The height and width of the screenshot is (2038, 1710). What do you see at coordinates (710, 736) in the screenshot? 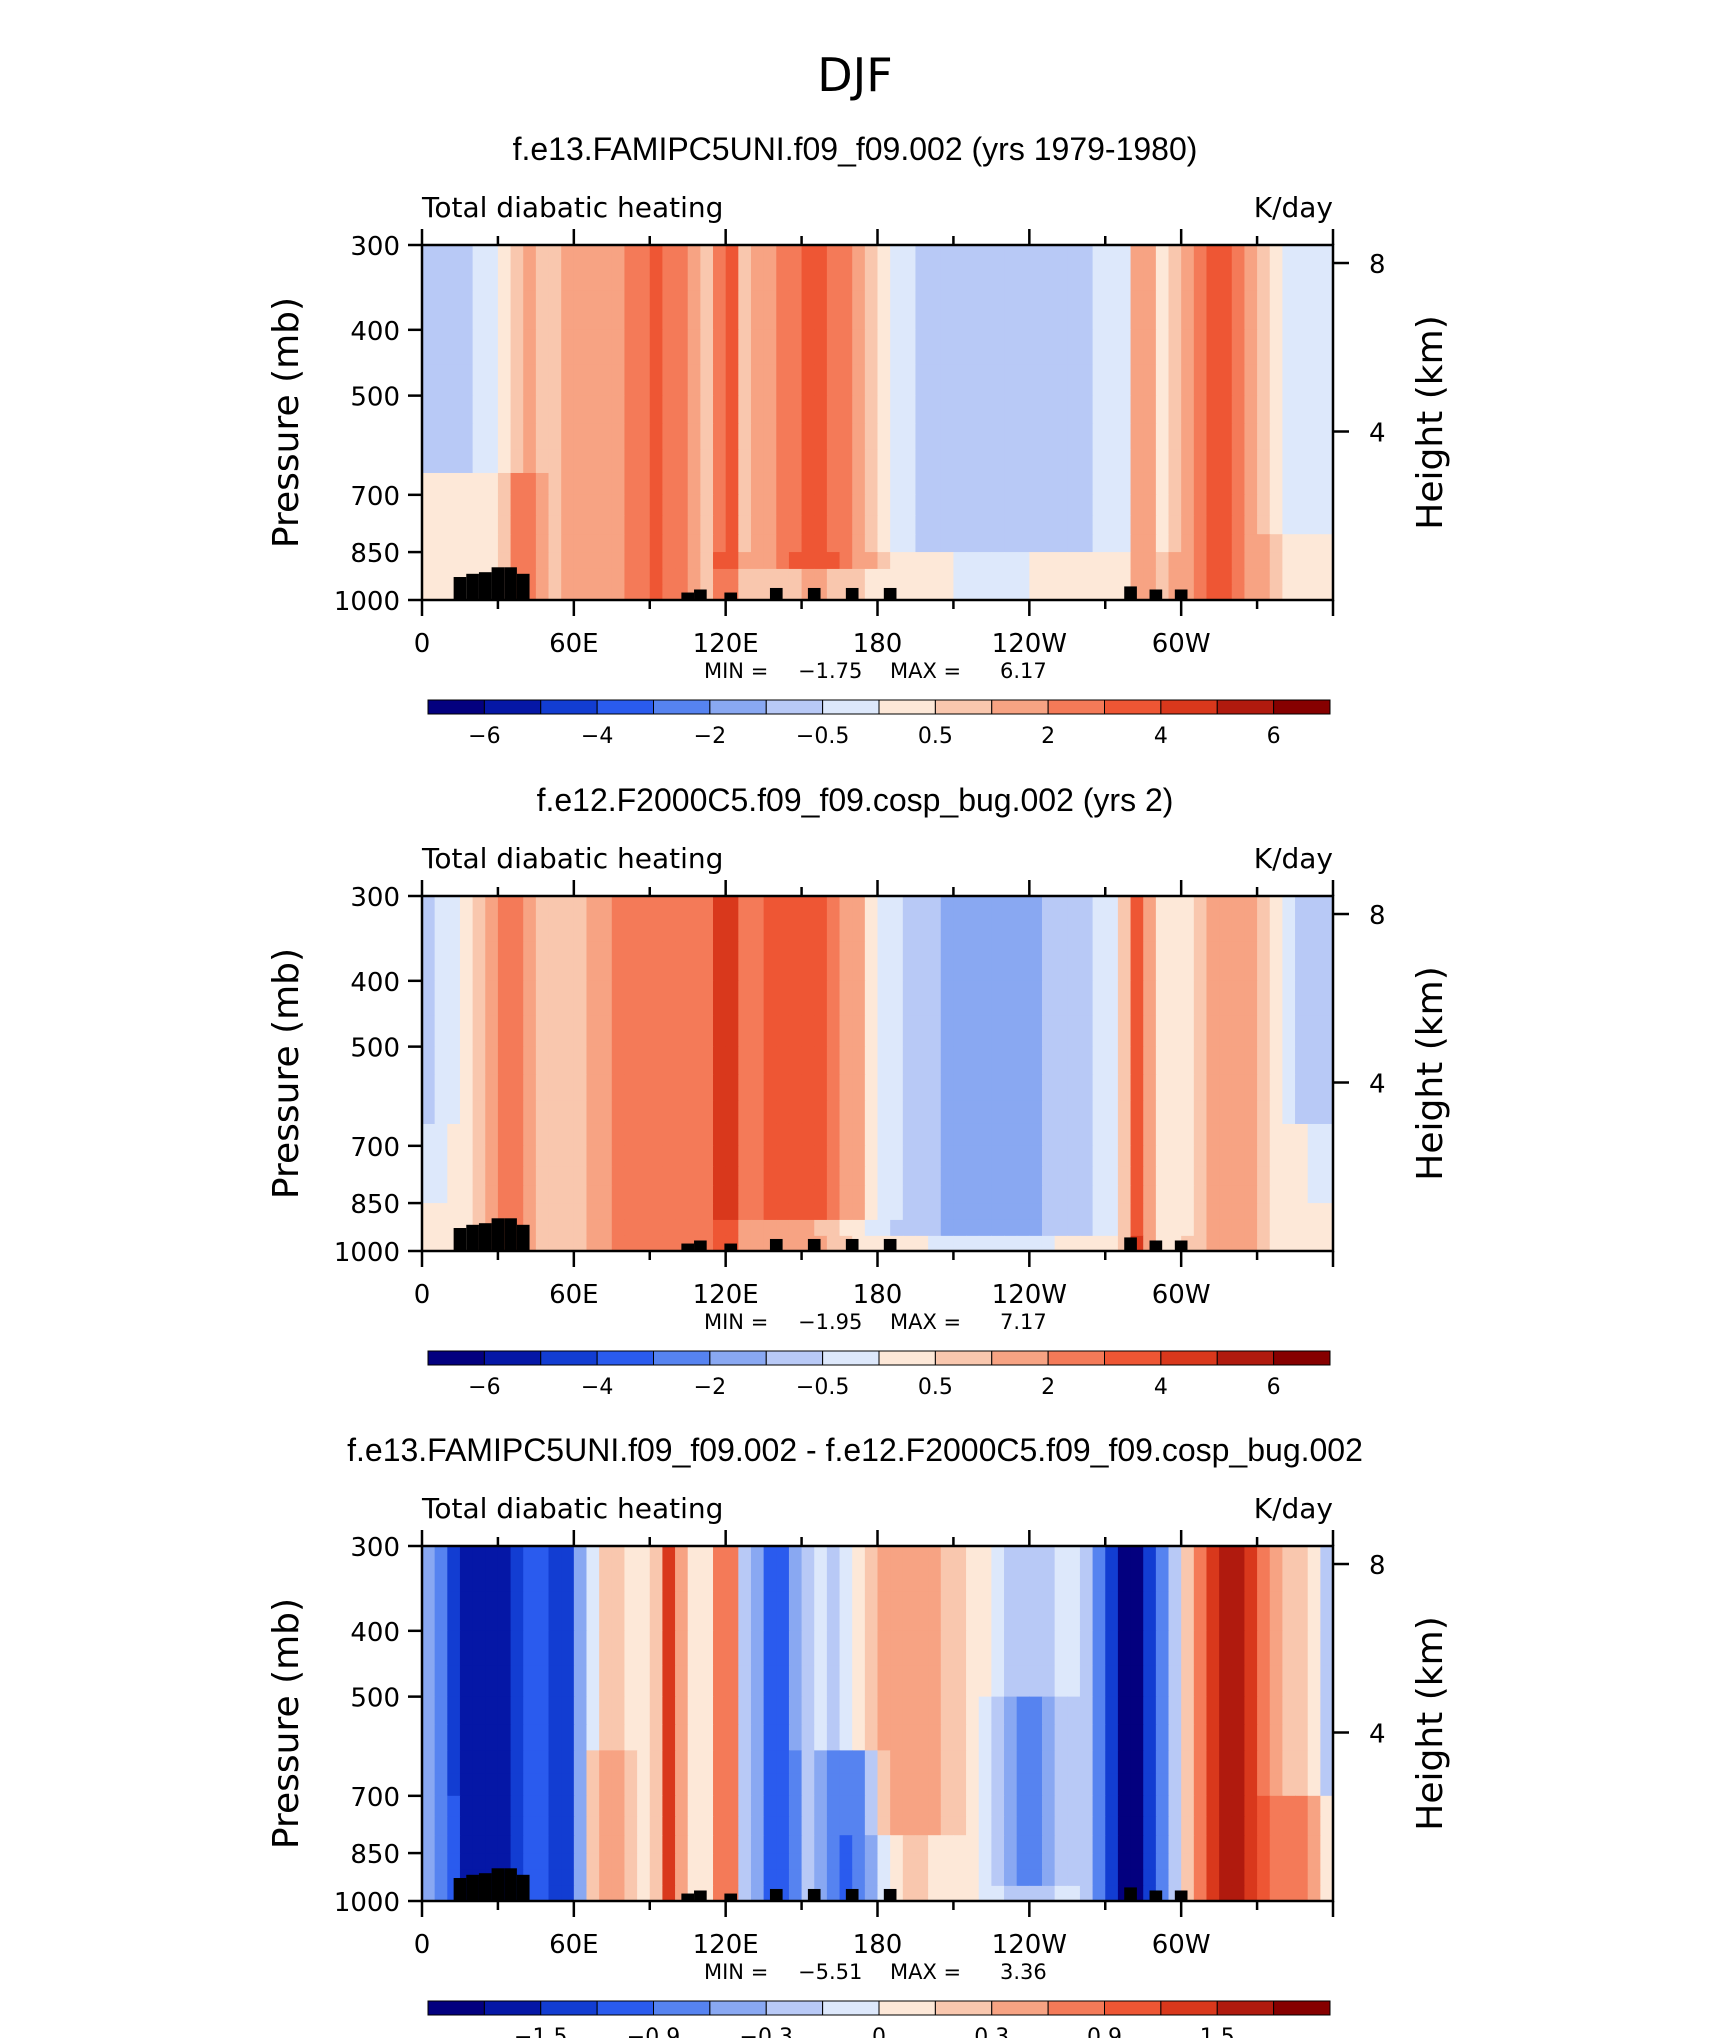
I see `colorbar-label: −2` at bounding box center [710, 736].